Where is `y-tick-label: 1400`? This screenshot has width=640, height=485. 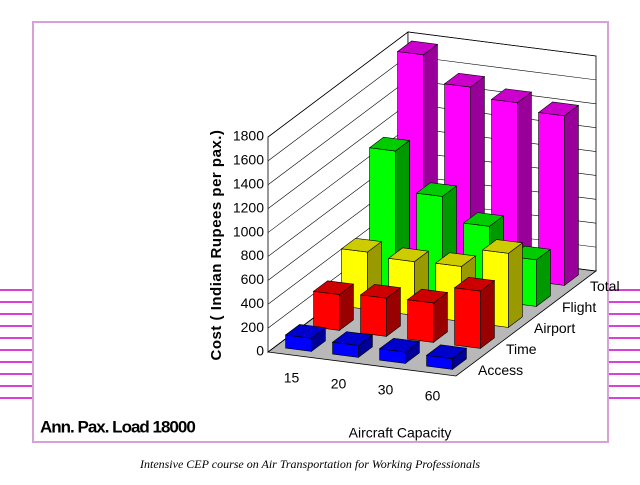 y-tick-label: 1400 is located at coordinates (248, 183).